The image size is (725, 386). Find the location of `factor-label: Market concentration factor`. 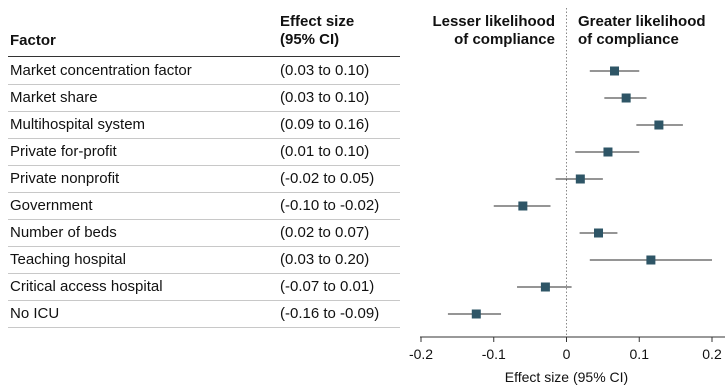

factor-label: Market concentration factor is located at coordinates (101, 70).